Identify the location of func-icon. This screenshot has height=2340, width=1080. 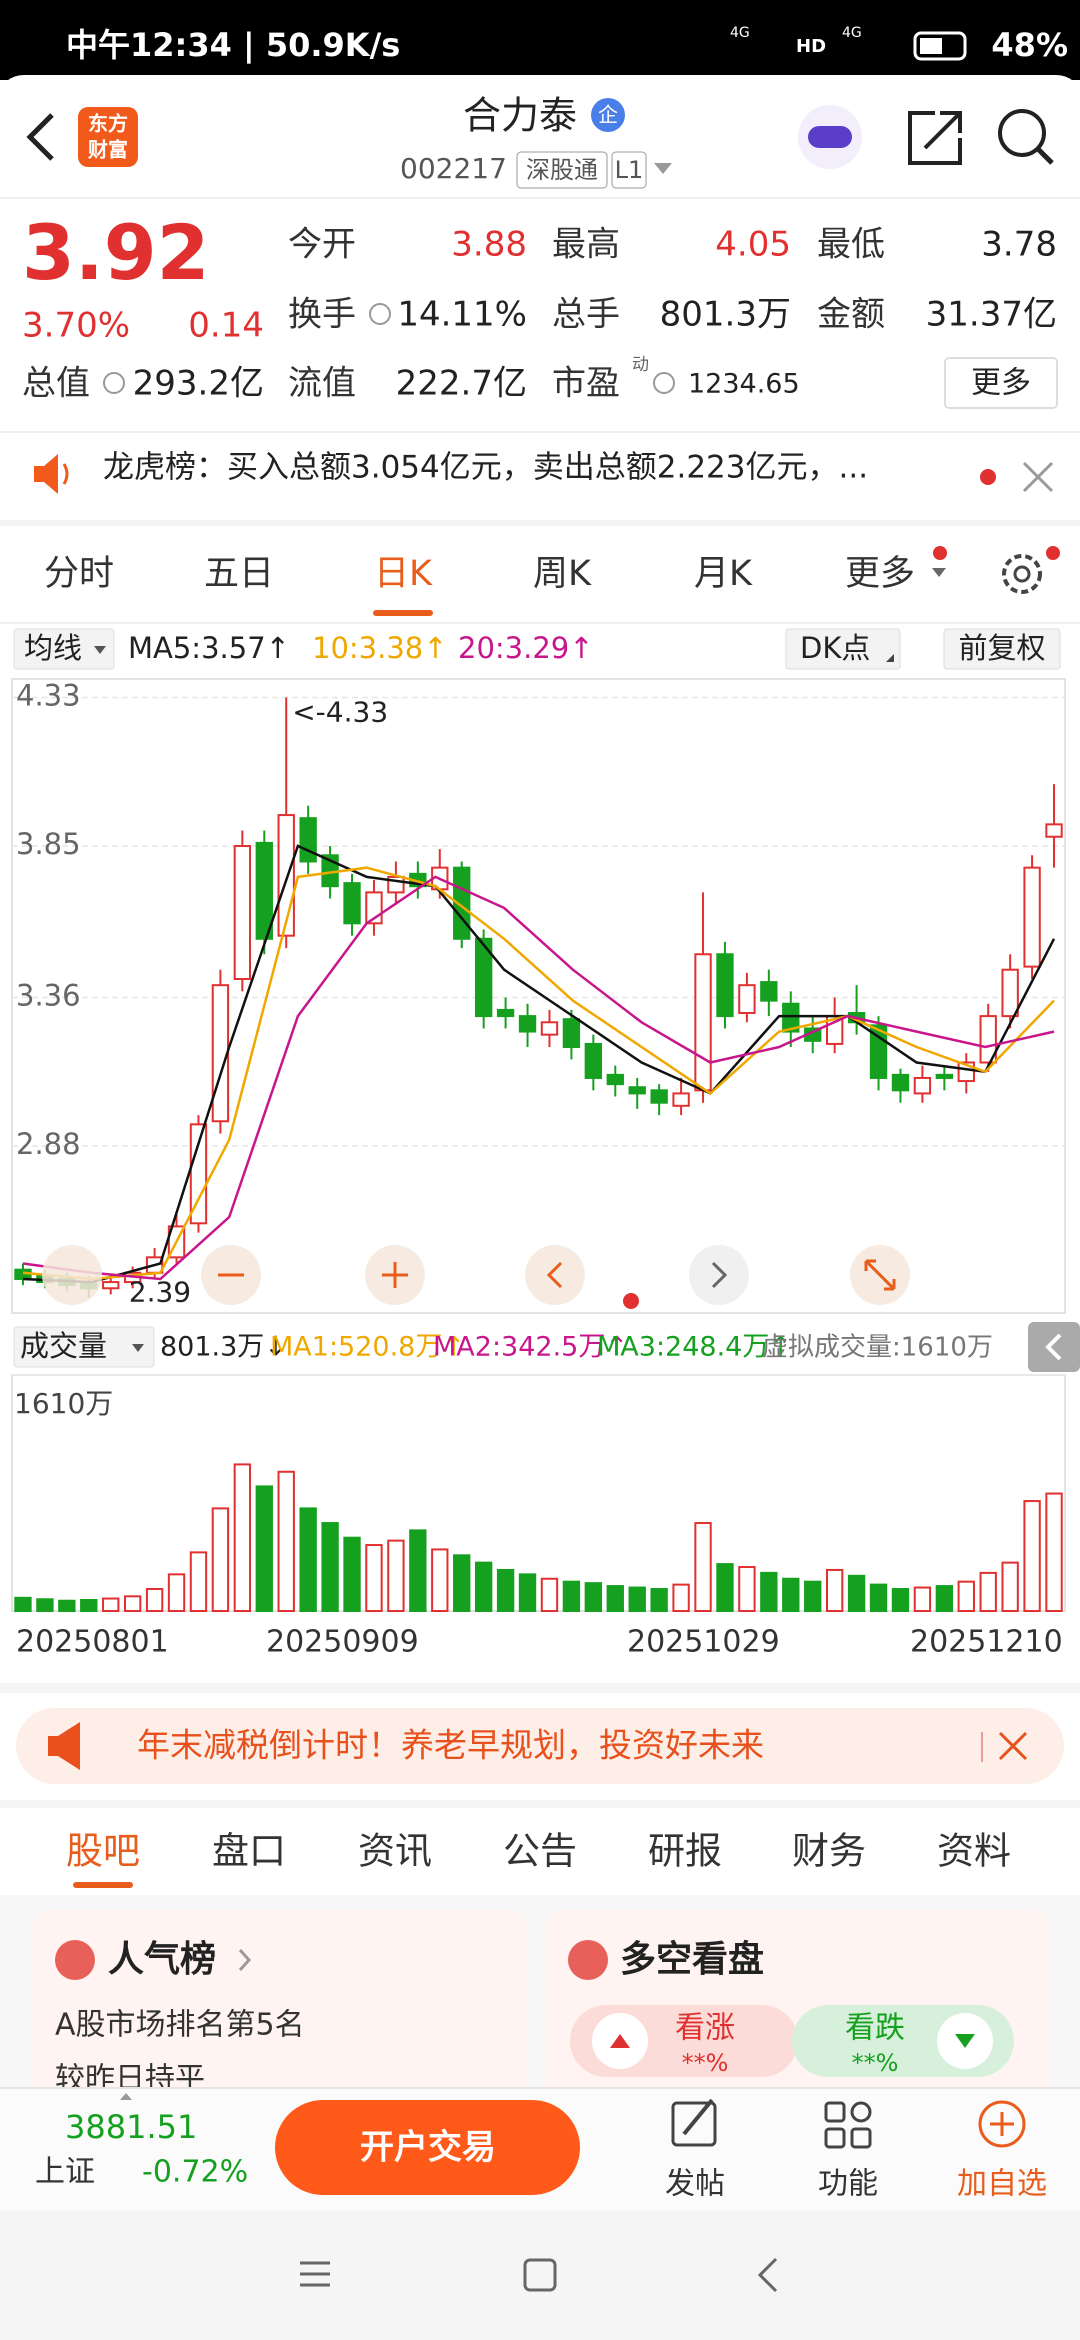
(835, 2112).